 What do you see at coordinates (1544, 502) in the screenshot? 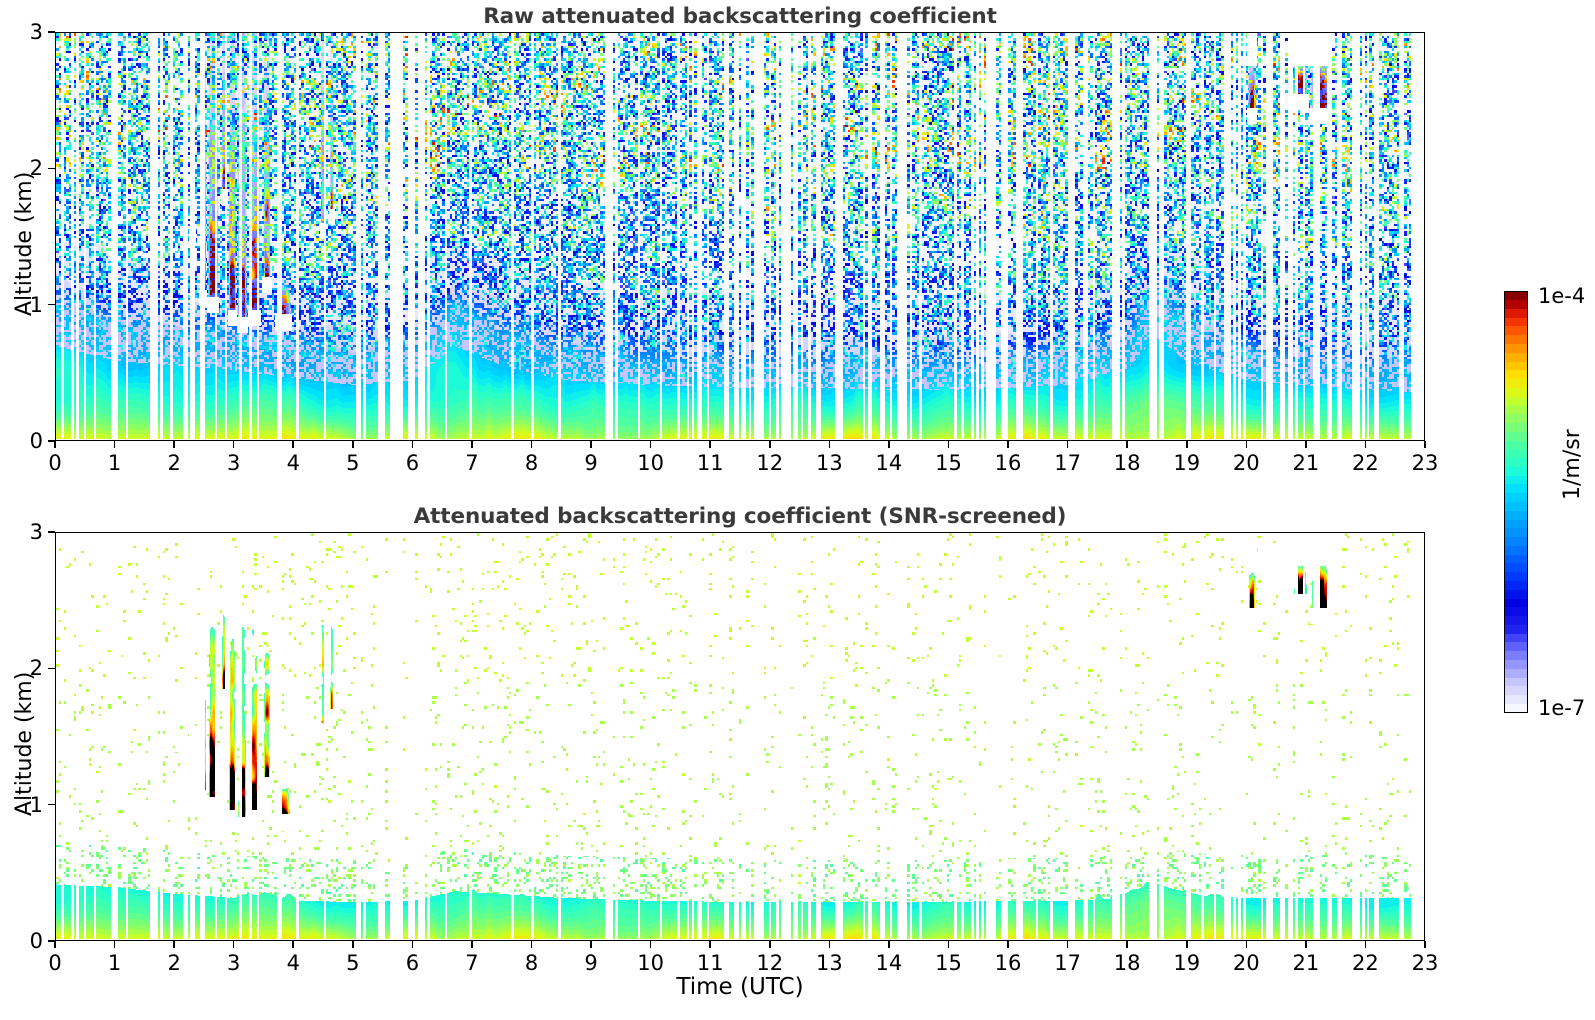
I see `colorbar: 1e-4 1e-7` at bounding box center [1544, 502].